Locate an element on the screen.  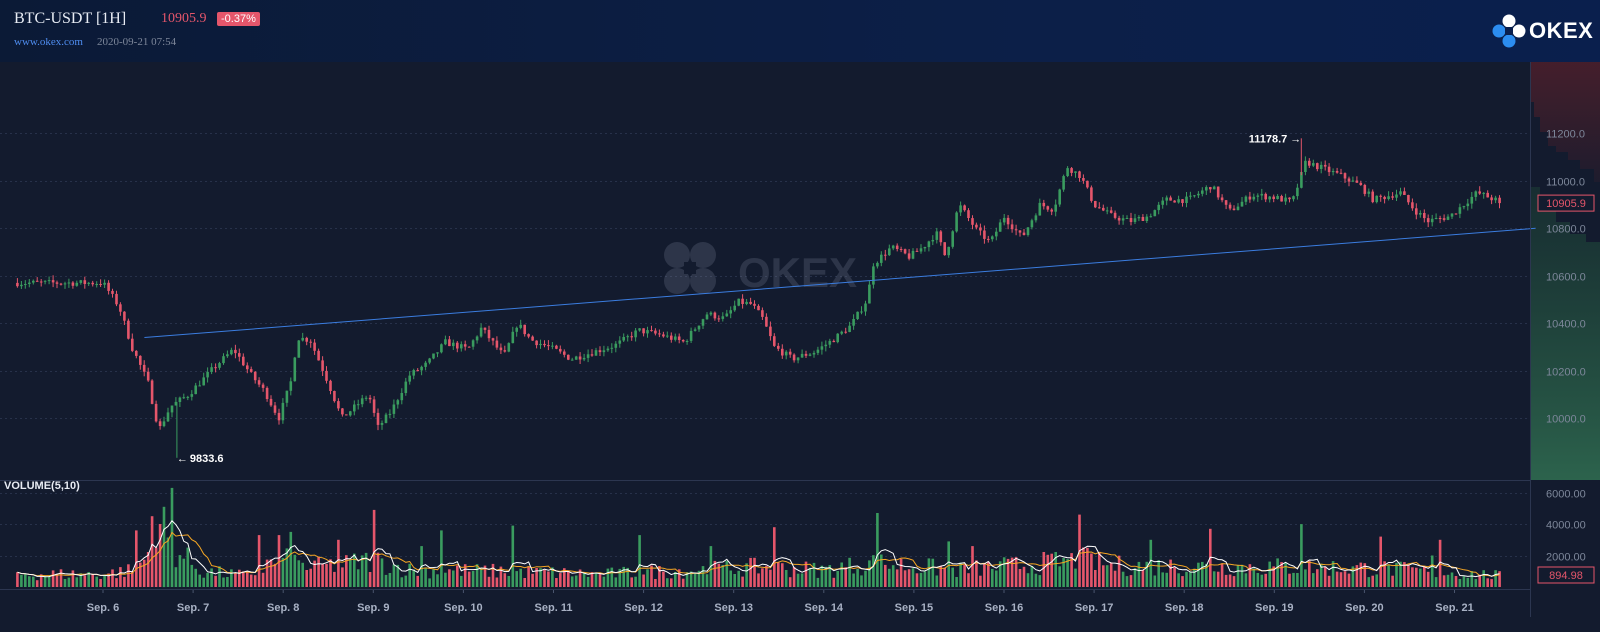
last-price-tag: 10905.9 is located at coordinates (1566, 203).